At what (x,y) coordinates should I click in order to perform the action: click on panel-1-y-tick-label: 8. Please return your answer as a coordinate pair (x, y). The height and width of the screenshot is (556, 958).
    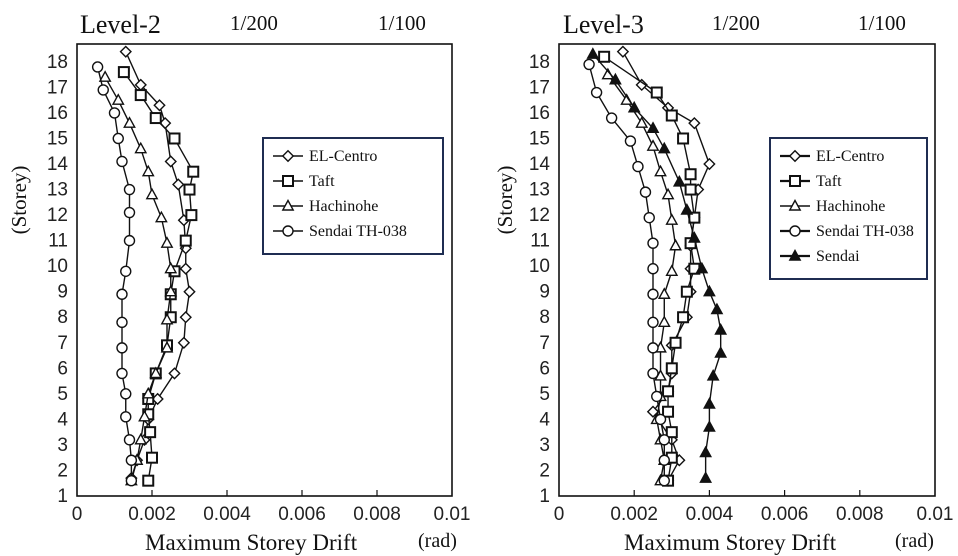
    Looking at the image, I should click on (62, 317).